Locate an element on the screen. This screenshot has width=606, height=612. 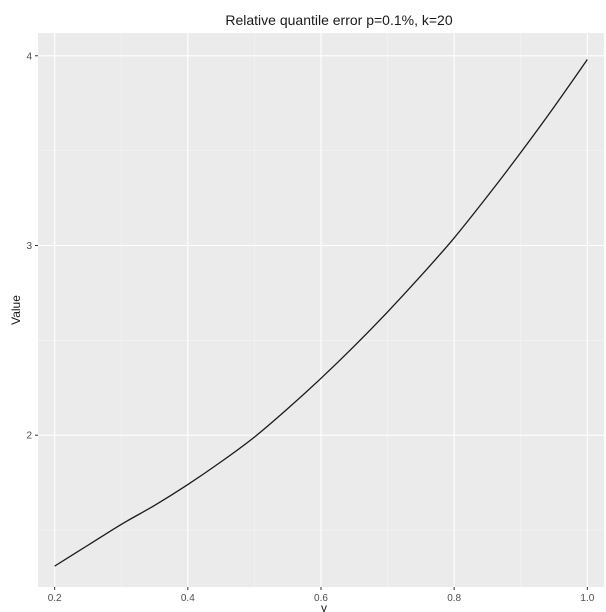
x-axis-ticks: 0.2 0.4 0.6 0.8 1.0 is located at coordinates (321, 595).